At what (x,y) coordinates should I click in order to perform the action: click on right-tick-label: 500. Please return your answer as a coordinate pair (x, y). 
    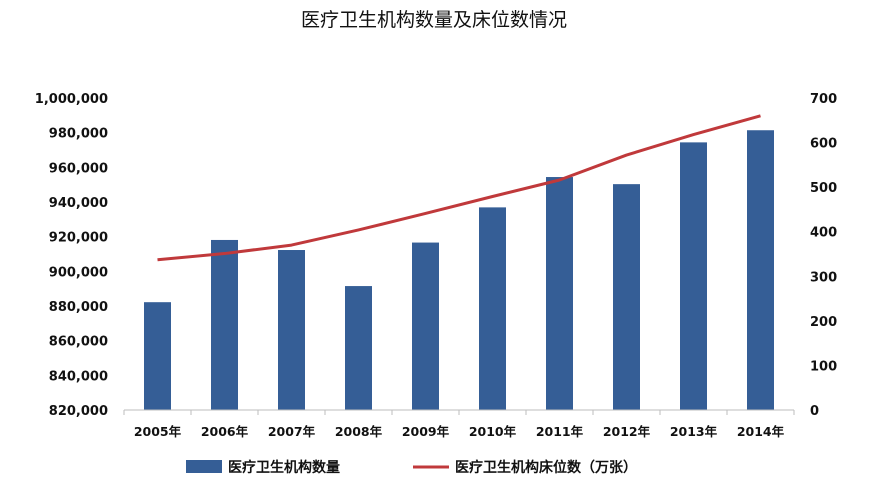
    Looking at the image, I should click on (823, 188).